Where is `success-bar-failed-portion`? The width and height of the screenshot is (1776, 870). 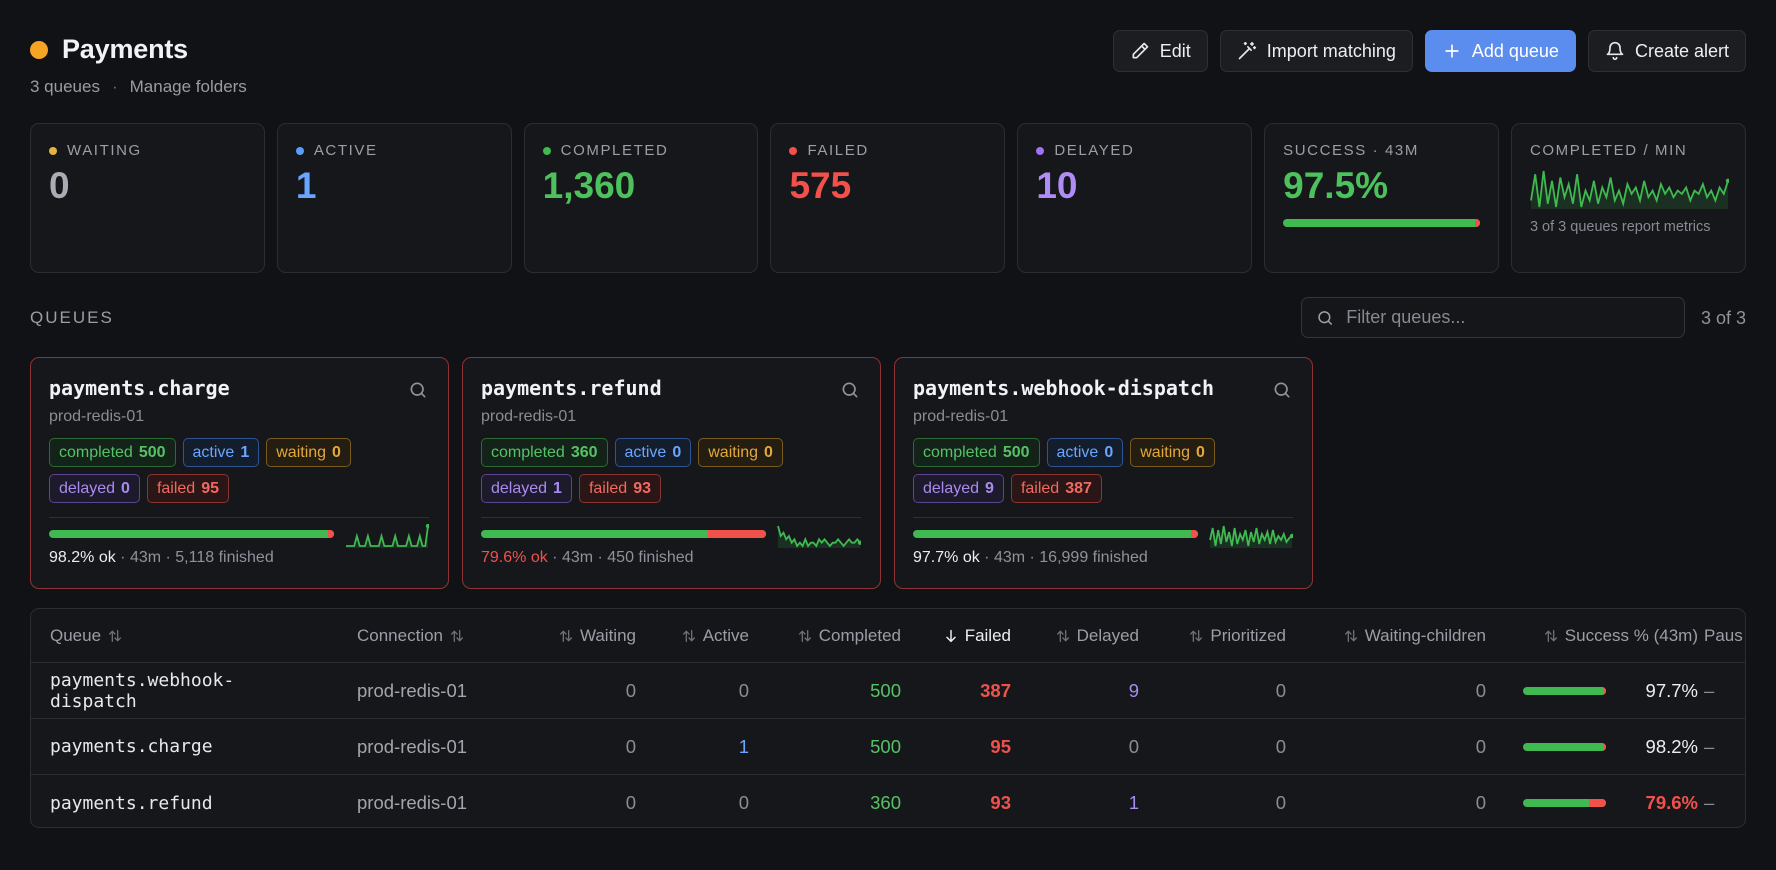
success-bar-failed-portion is located at coordinates (1477, 223).